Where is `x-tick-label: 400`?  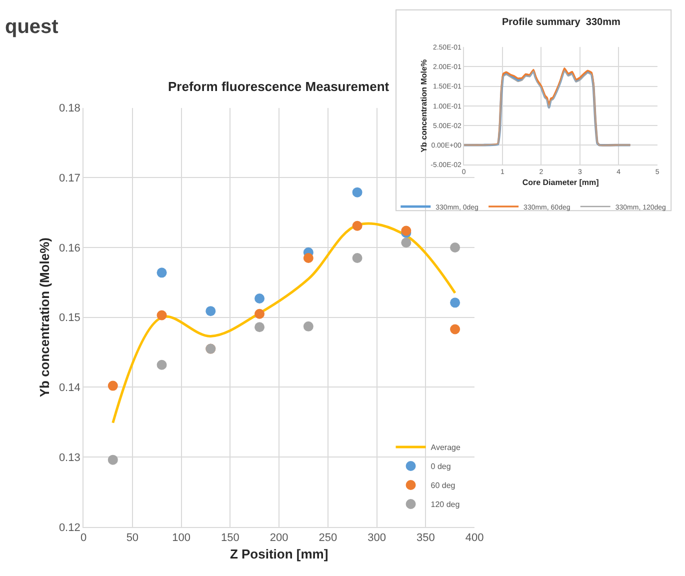
x-tick-label: 400 is located at coordinates (474, 538).